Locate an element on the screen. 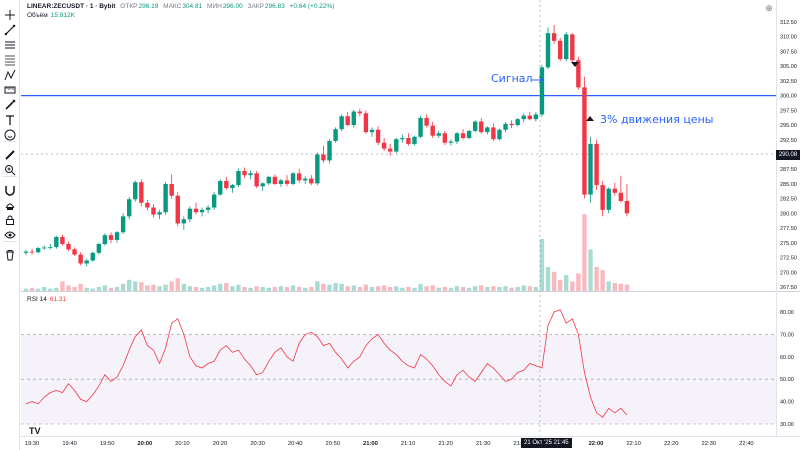  price-axis-label: 300.00 is located at coordinates (788, 97).